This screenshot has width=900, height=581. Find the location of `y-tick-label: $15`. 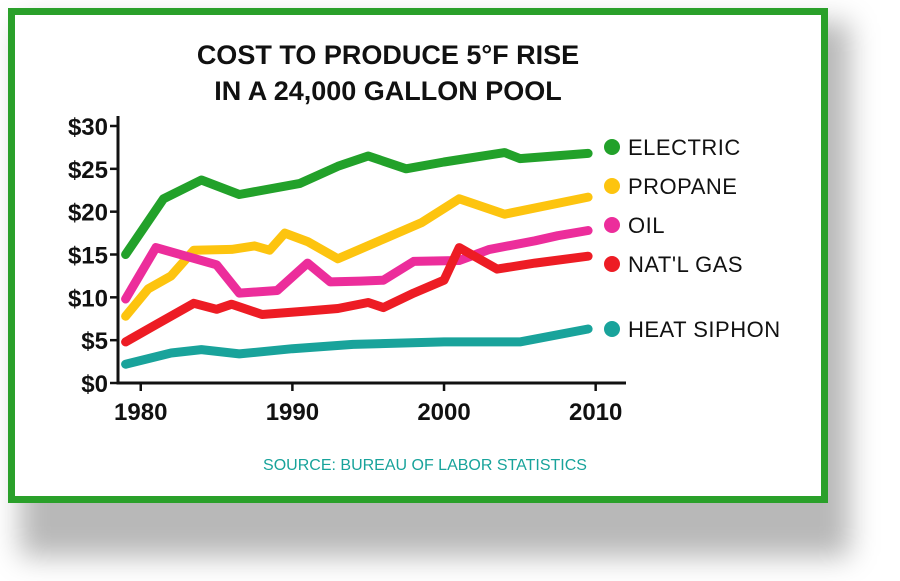

y-tick-label: $15 is located at coordinates (88, 256).